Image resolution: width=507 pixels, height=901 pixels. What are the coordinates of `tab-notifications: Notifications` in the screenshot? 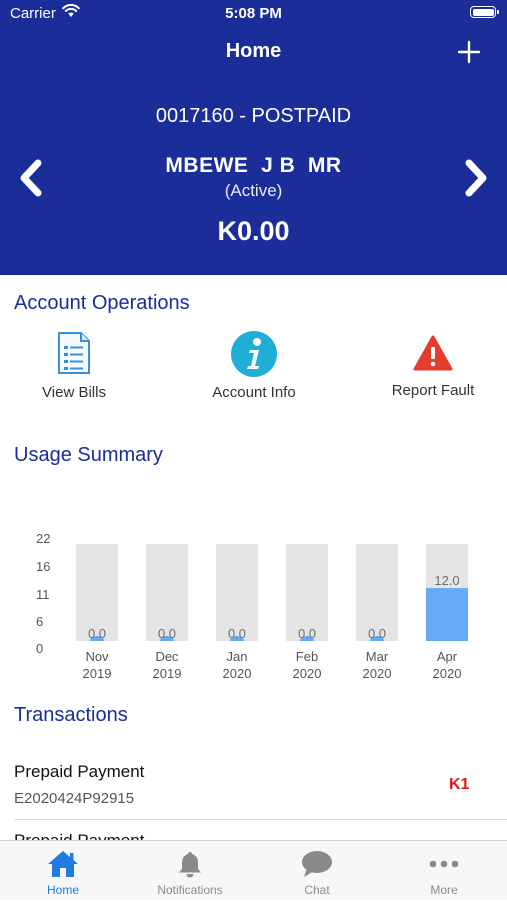 It's located at (190, 871).